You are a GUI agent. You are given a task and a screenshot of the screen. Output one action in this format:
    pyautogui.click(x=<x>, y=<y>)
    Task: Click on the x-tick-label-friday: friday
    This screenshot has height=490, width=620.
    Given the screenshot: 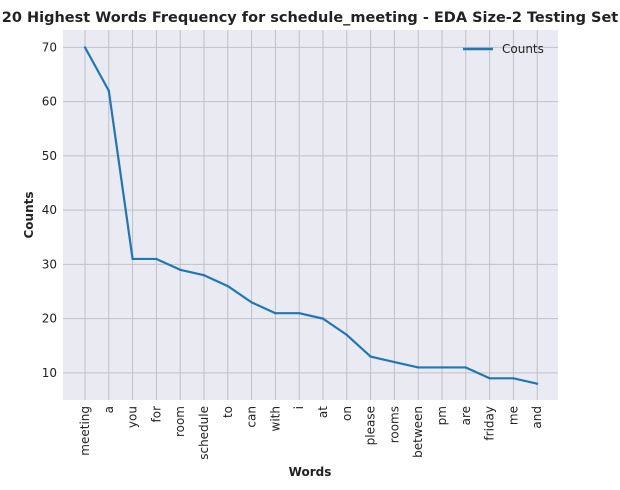 What is the action you would take?
    pyautogui.click(x=490, y=423)
    